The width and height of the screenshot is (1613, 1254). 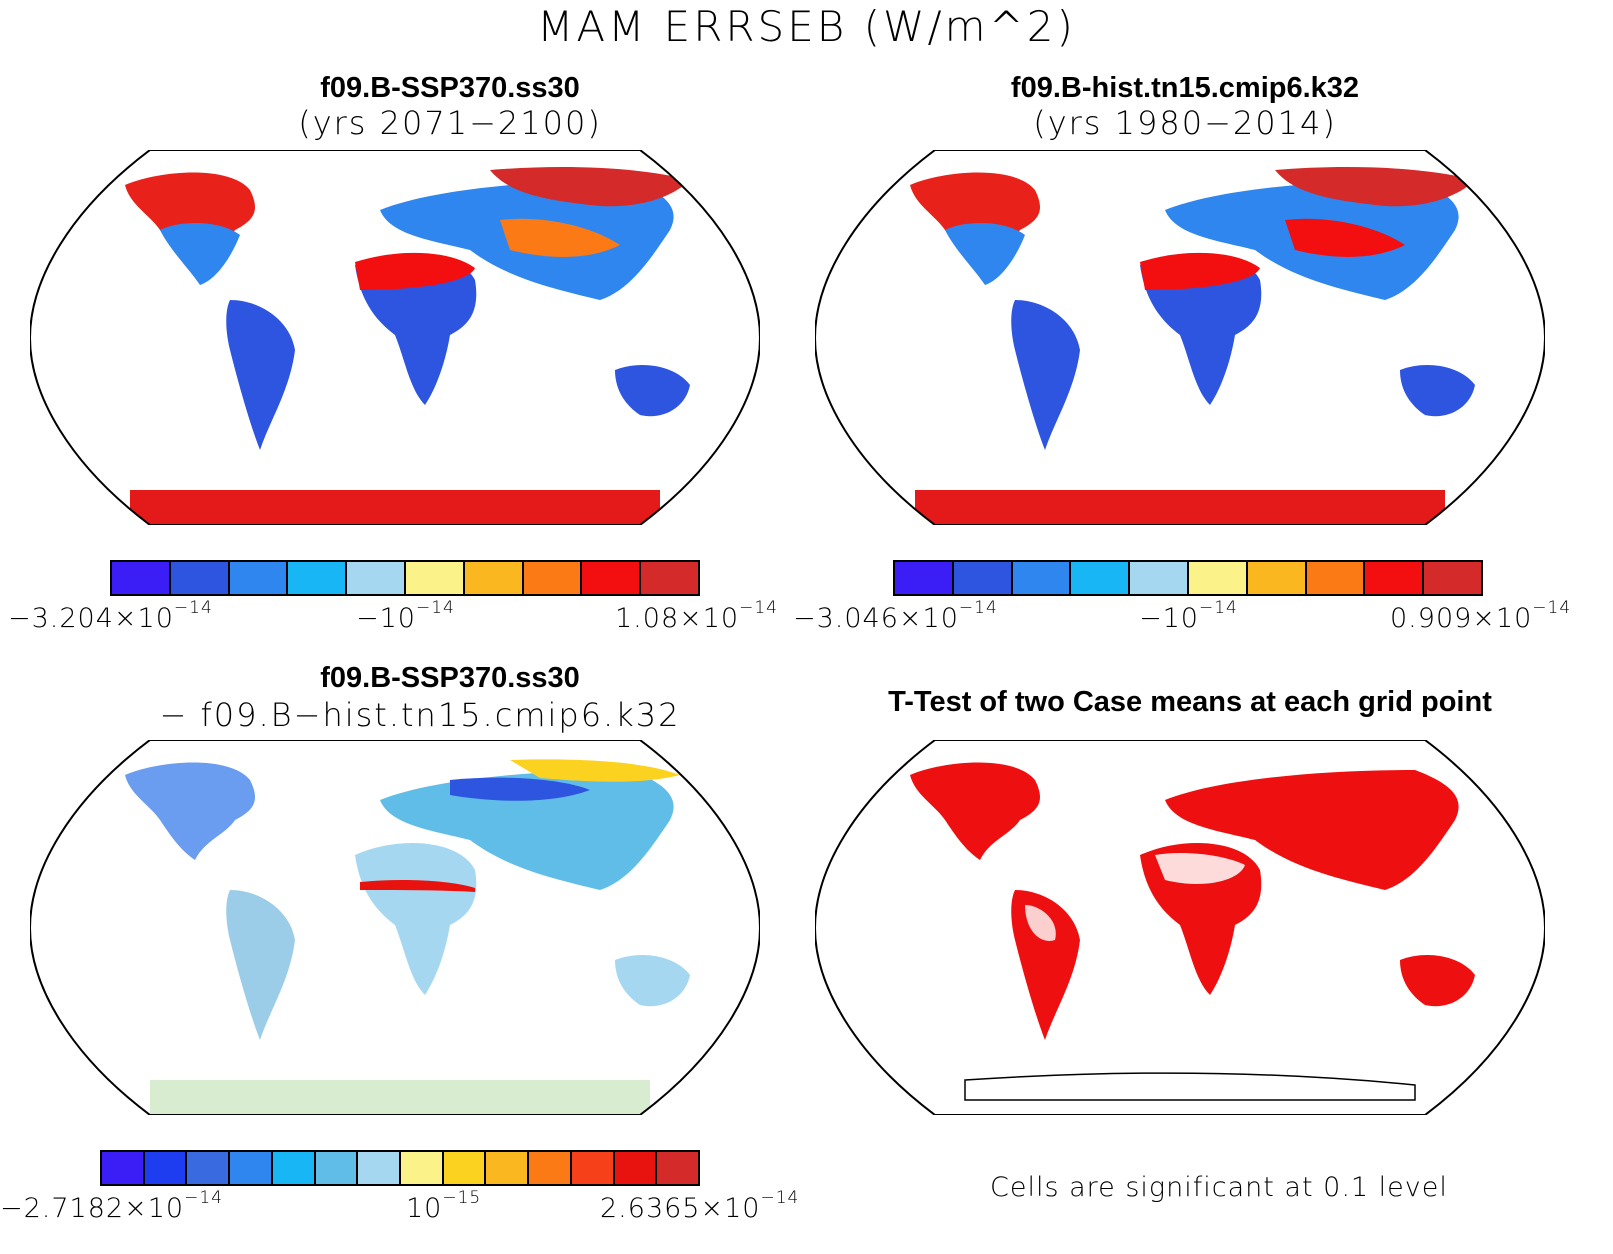 What do you see at coordinates (1185, 88) in the screenshot?
I see `panel2-title: f09.B-hist.tn15.cmip6.k32` at bounding box center [1185, 88].